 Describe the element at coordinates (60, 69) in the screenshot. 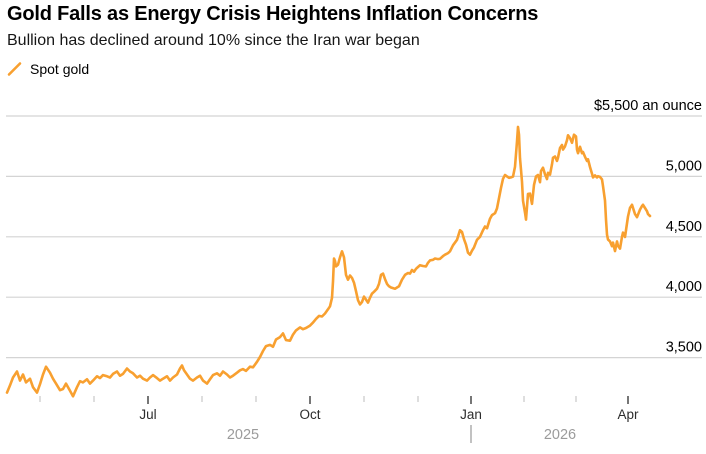

I see `legend-item-spot-gold: Spot gold` at that location.